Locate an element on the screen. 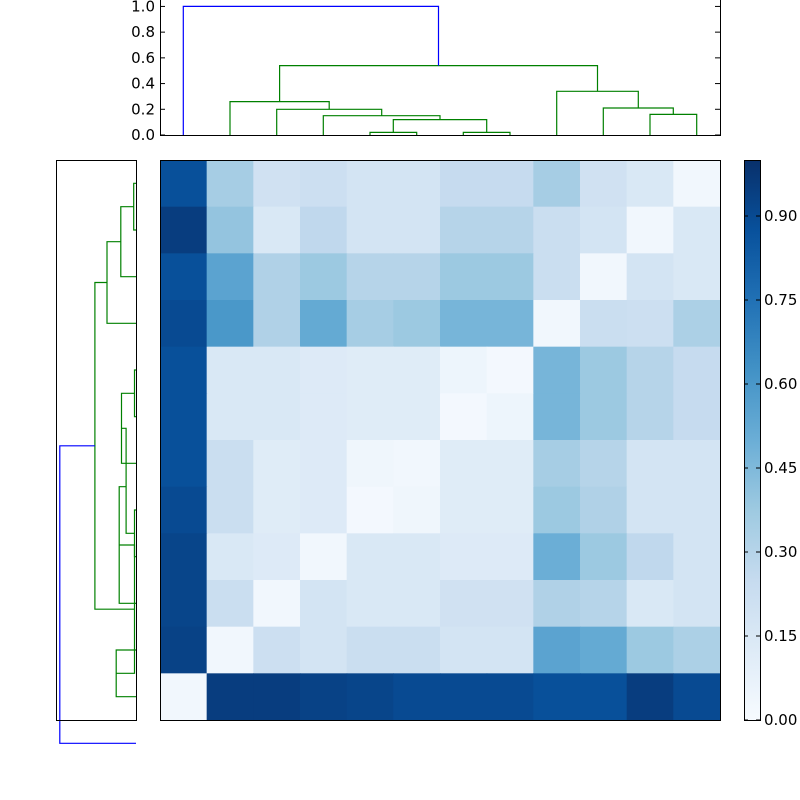 The width and height of the screenshot is (800, 800). colorbar-ticks: 0.00 0.15 0.30 0.45 0.60 0.75 0.90 is located at coordinates (770, 468).